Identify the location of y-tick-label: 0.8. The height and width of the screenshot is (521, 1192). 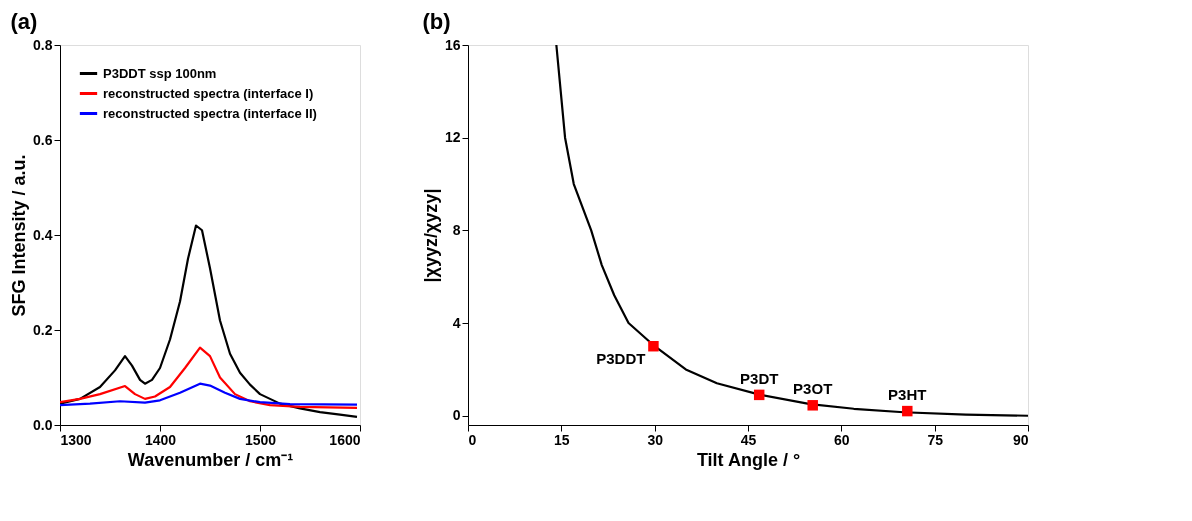
(43, 44).